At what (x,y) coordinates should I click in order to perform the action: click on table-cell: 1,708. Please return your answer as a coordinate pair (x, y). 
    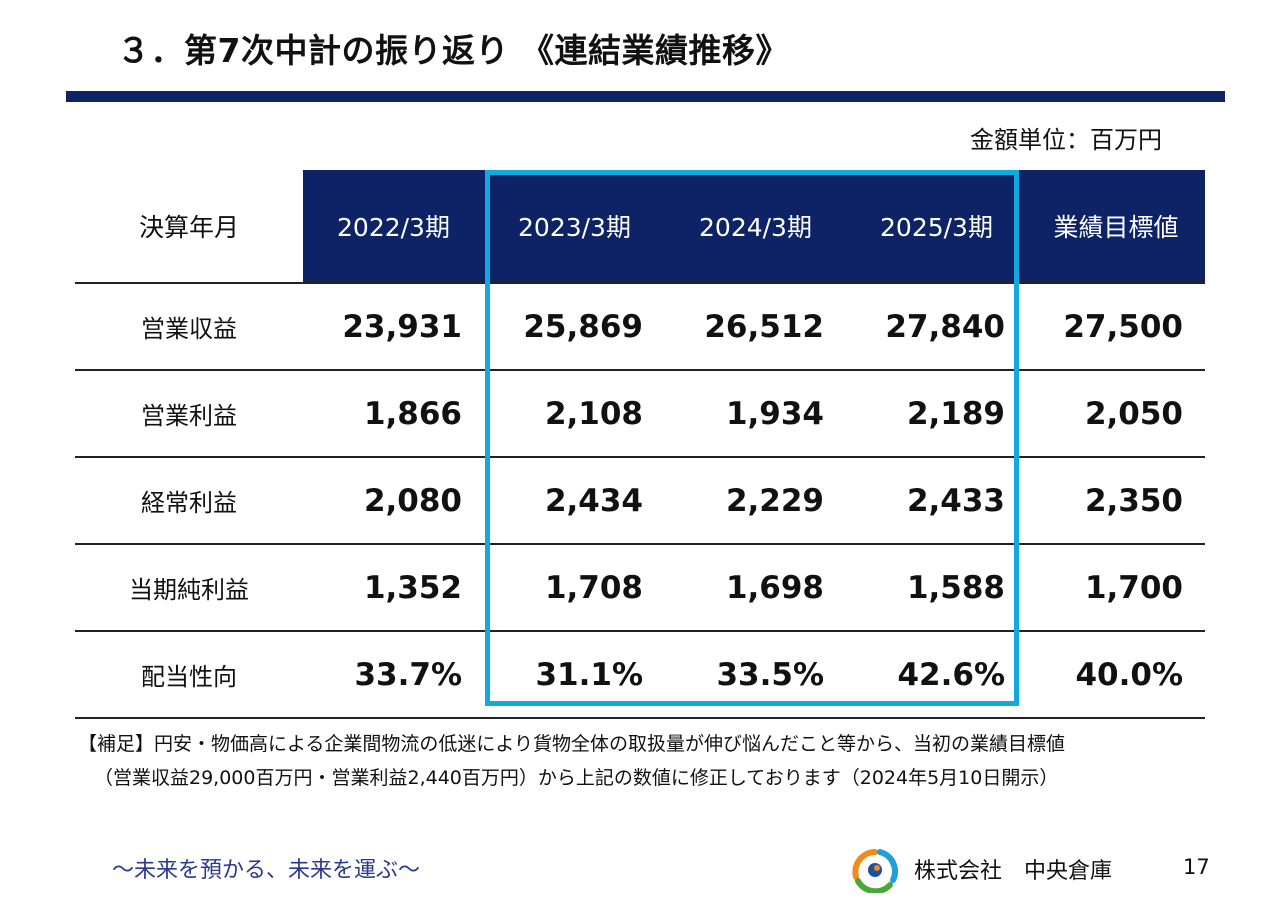
    Looking at the image, I should click on (574, 587).